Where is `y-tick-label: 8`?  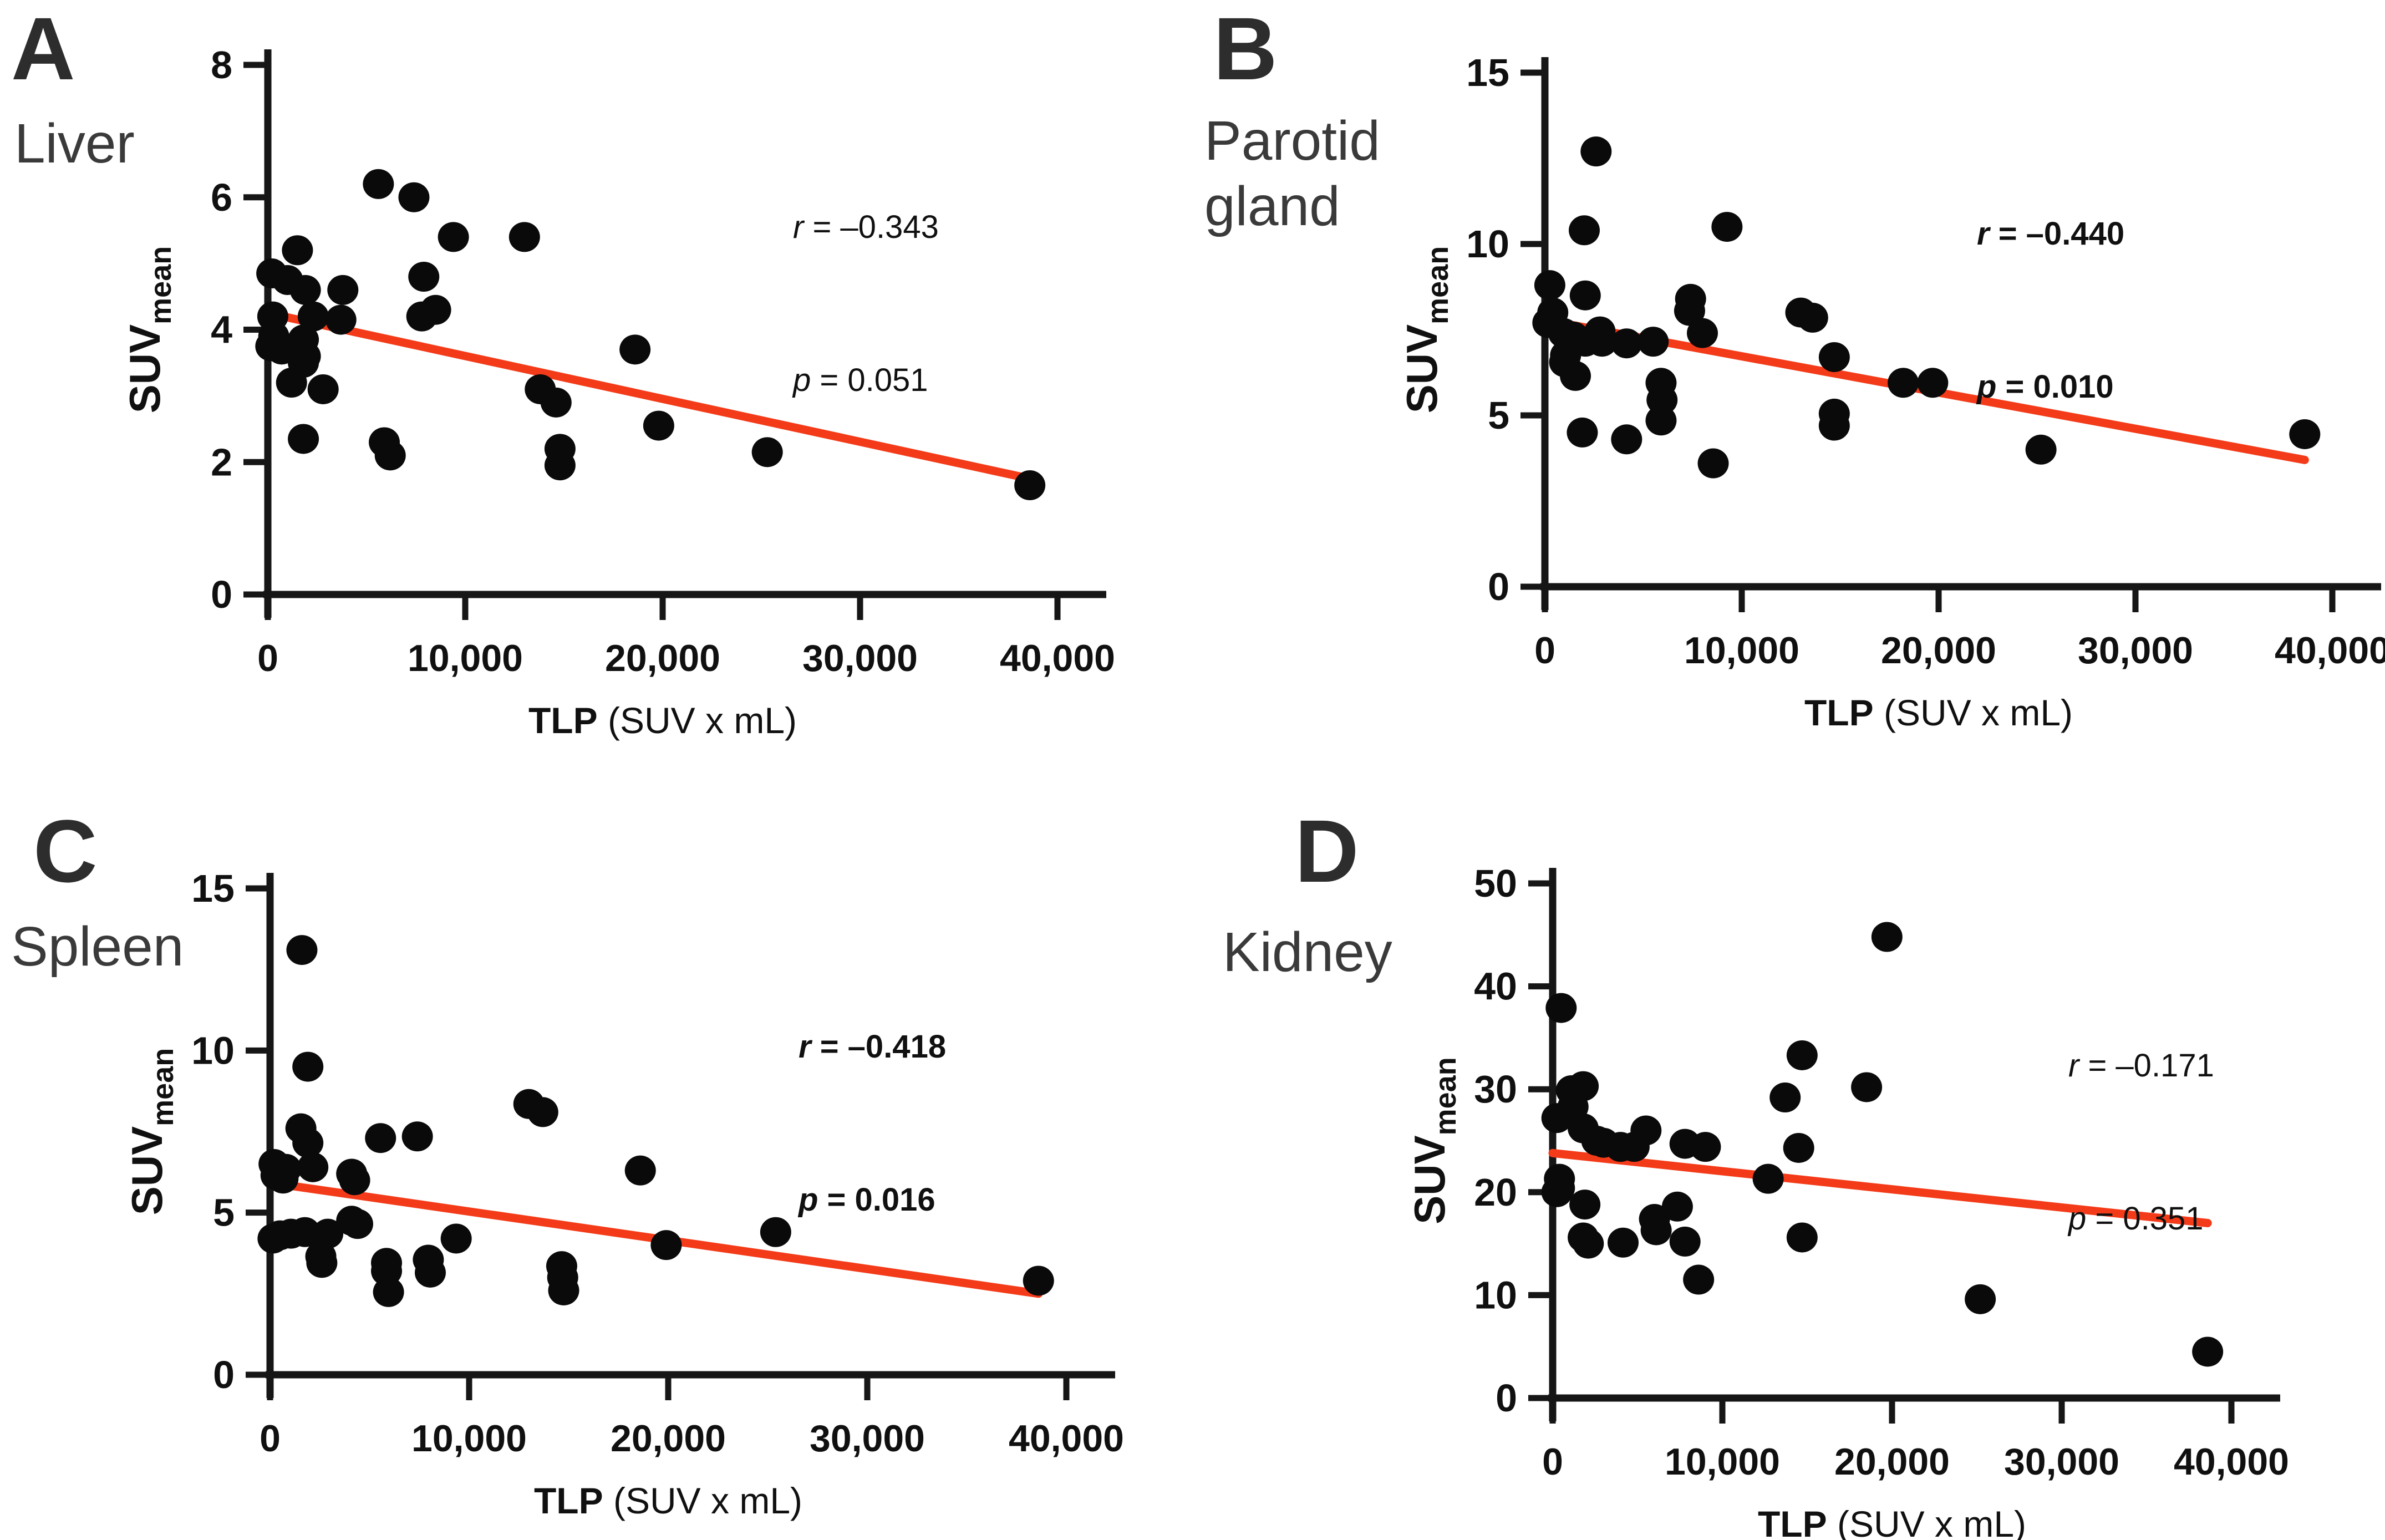
y-tick-label: 8 is located at coordinates (221, 65).